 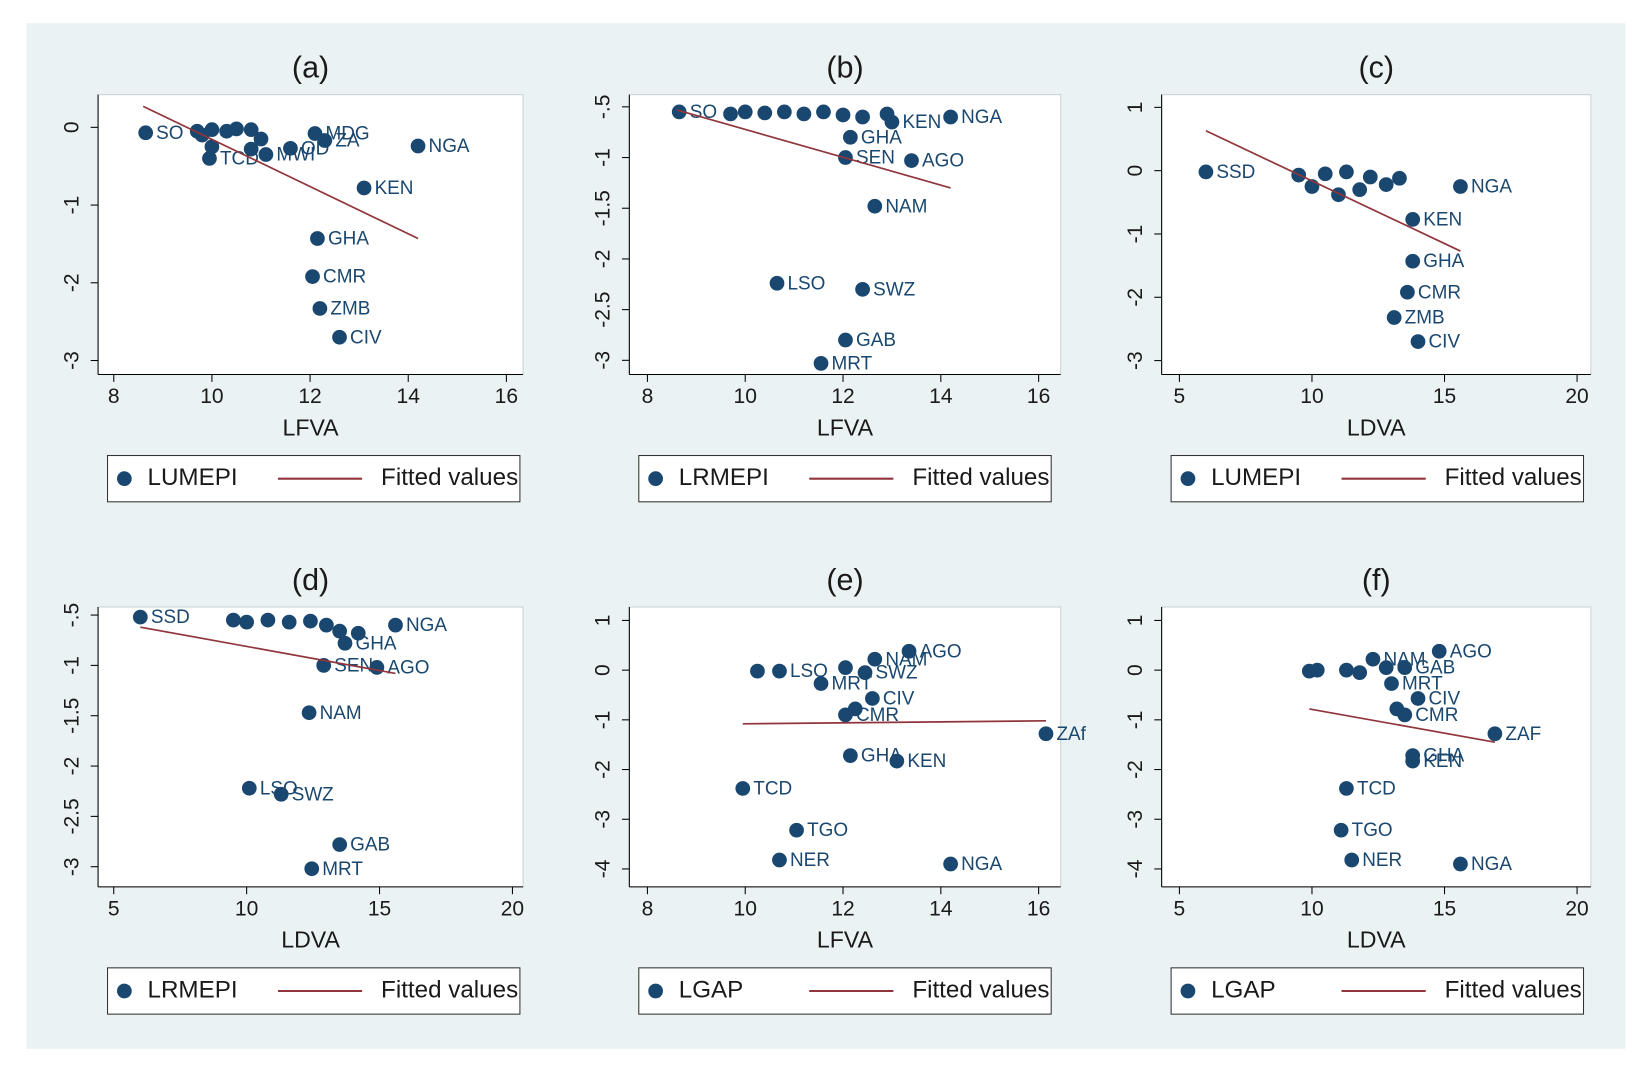 What do you see at coordinates (379, 909) in the screenshot?
I see `x-tick-label: 15` at bounding box center [379, 909].